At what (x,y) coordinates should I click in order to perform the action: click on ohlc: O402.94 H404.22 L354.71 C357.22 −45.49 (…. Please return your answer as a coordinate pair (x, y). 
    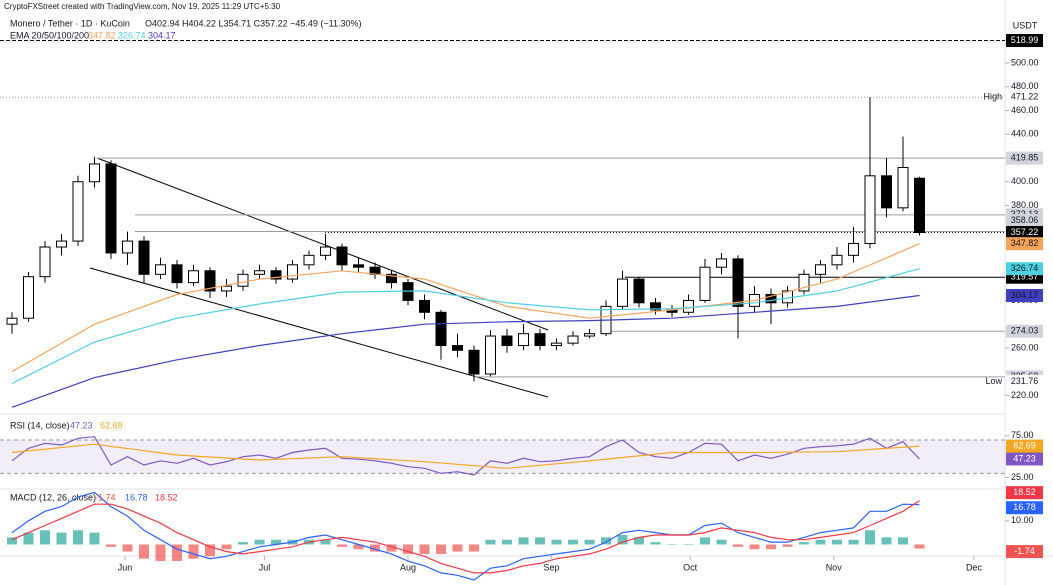
    Looking at the image, I should click on (253, 23).